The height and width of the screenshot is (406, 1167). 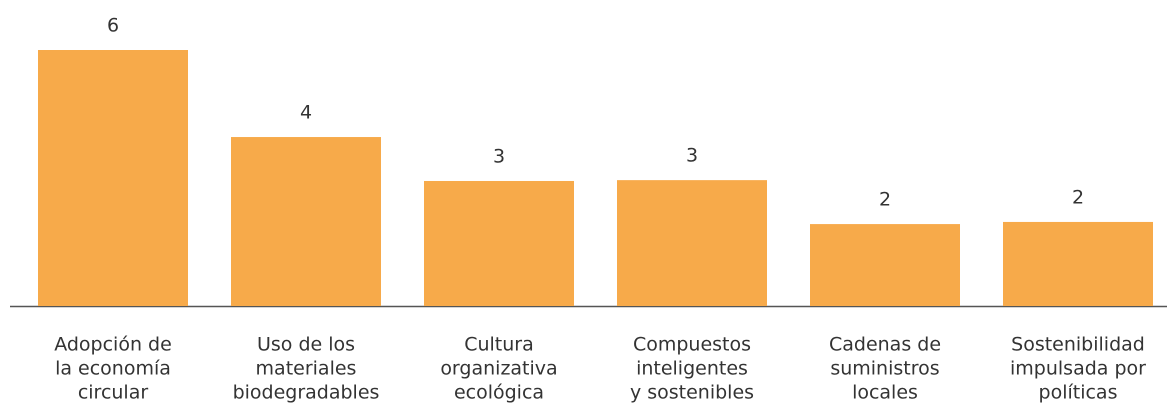 What do you see at coordinates (885, 345) in the screenshot?
I see `x-tick-label: Cadenas de` at bounding box center [885, 345].